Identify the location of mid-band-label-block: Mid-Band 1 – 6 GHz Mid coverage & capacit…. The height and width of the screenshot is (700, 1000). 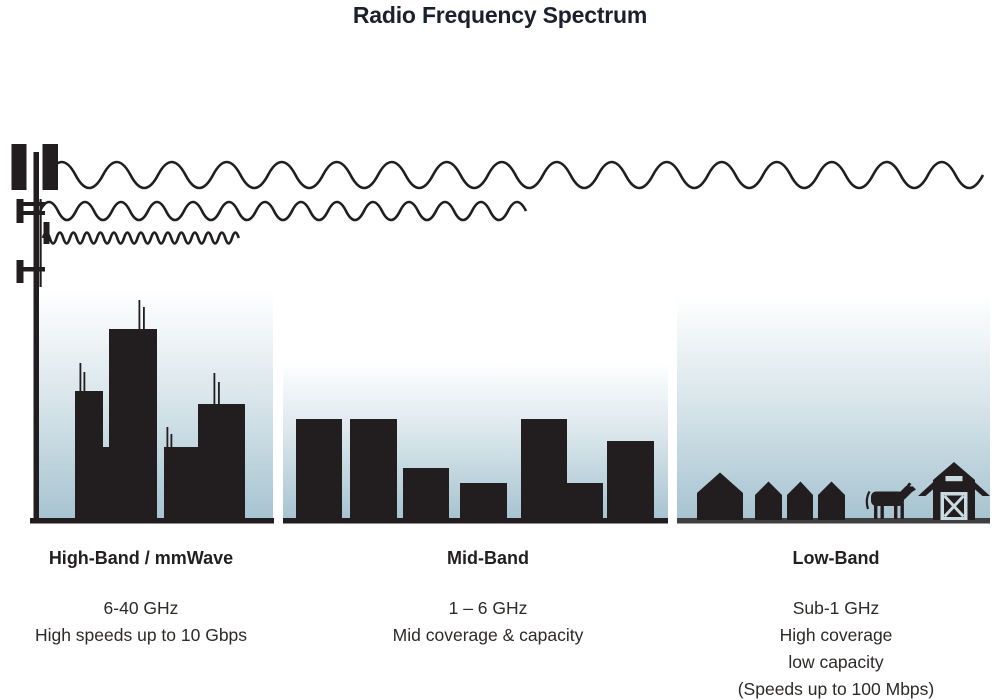
(488, 598).